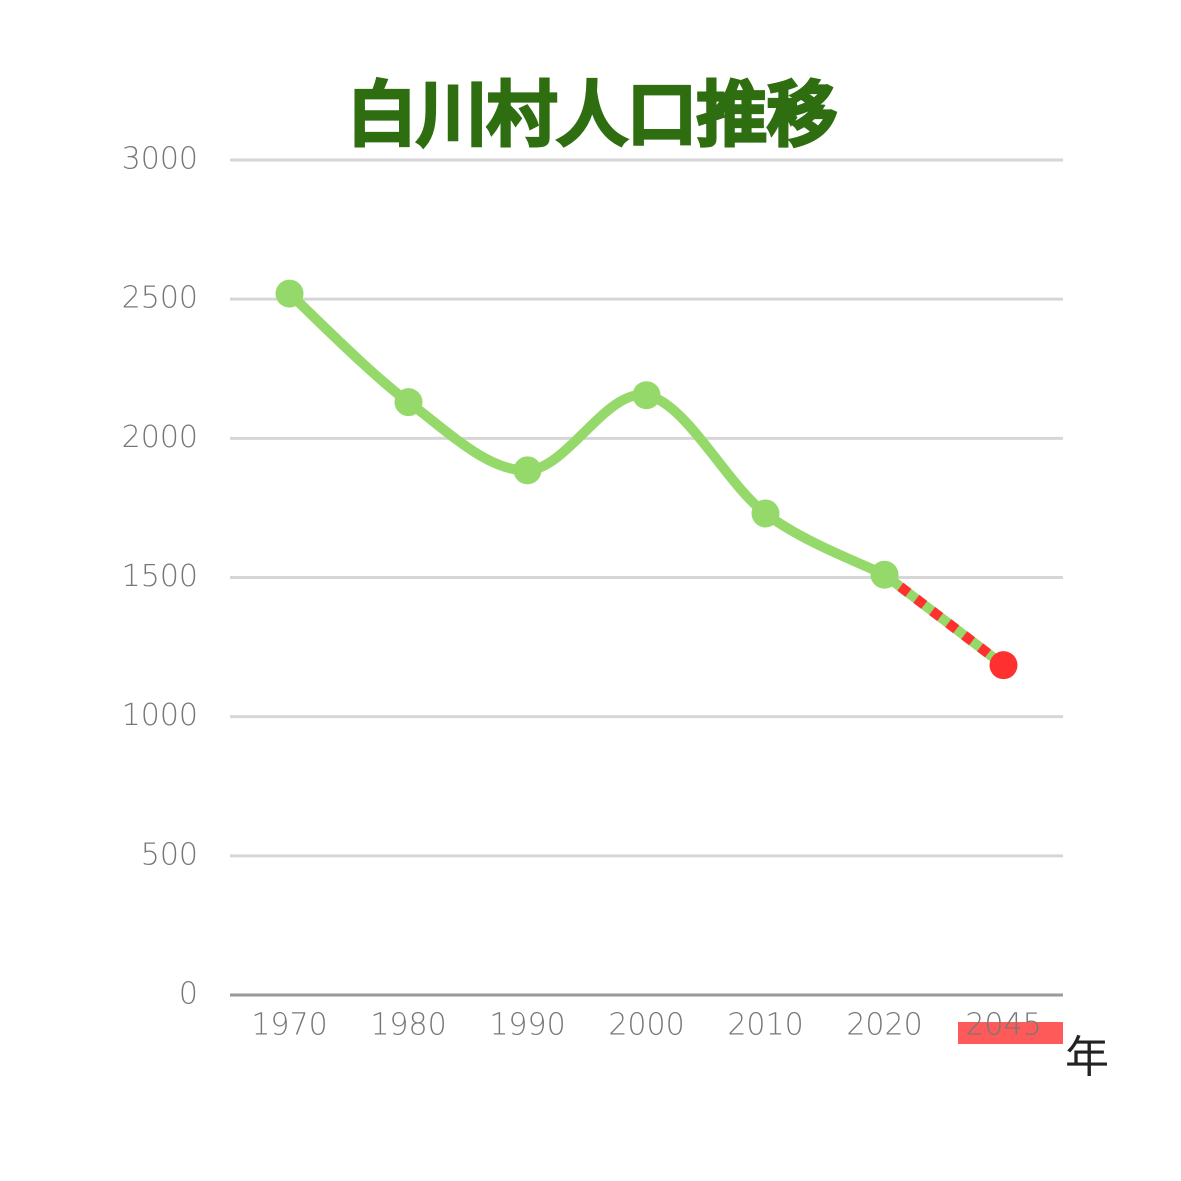  Describe the element at coordinates (289, 1025) in the screenshot. I see `x-tick-label: 1970` at that location.